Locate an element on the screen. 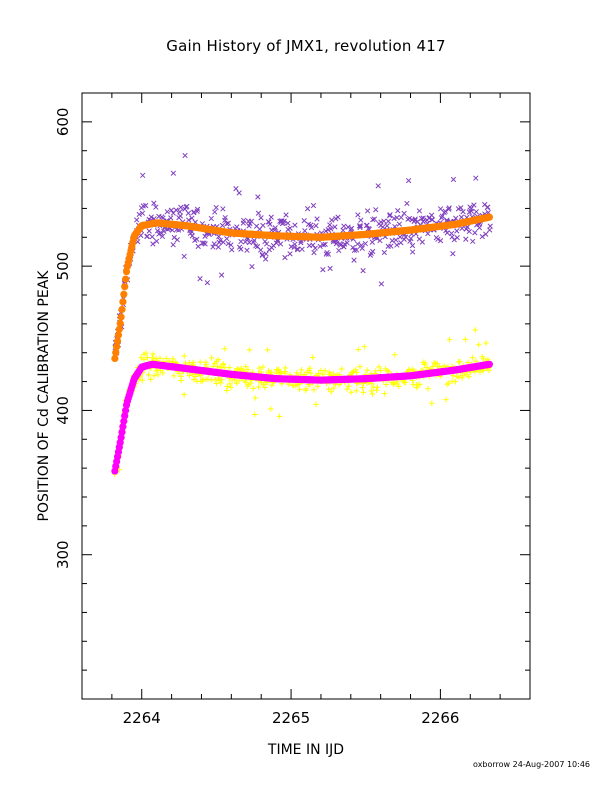  y-tick-label: 600 is located at coordinates (63, 122).